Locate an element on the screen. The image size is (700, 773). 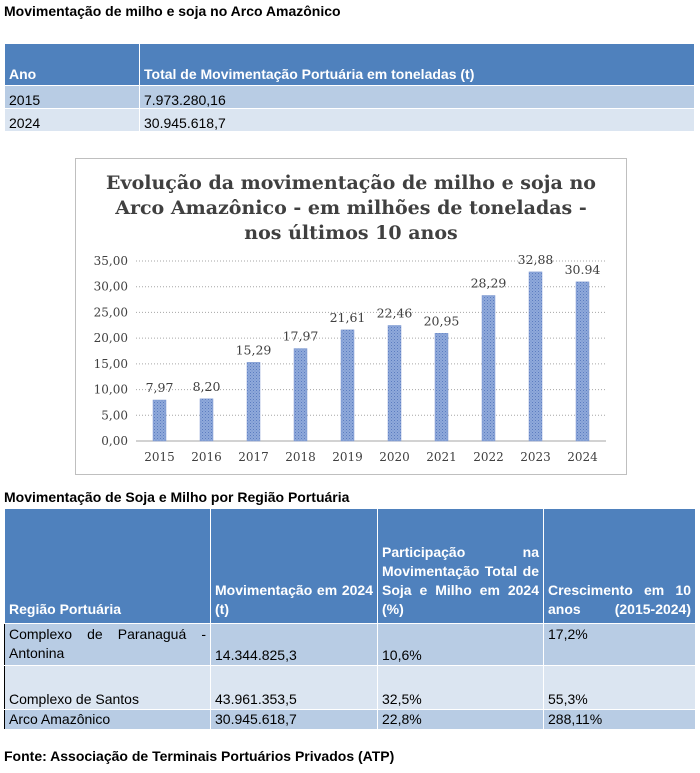
data-label: 30.94 is located at coordinates (583, 269).